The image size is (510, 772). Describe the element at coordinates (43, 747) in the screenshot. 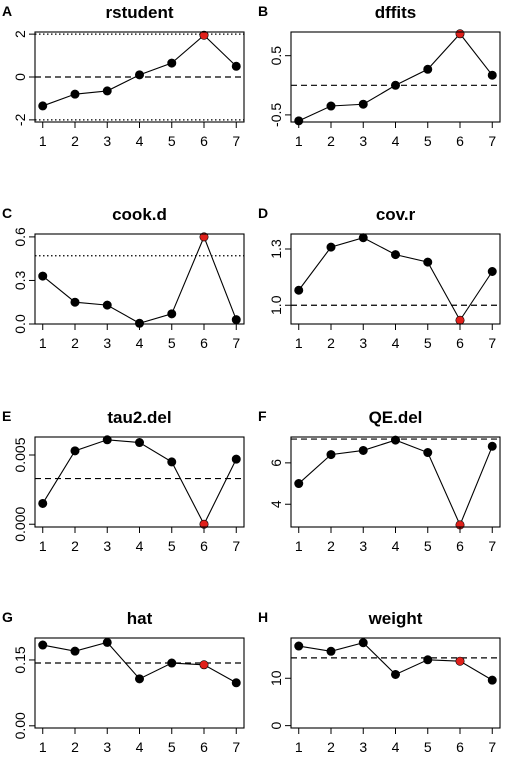

I see `x-tick-label-g-1: 1` at that location.